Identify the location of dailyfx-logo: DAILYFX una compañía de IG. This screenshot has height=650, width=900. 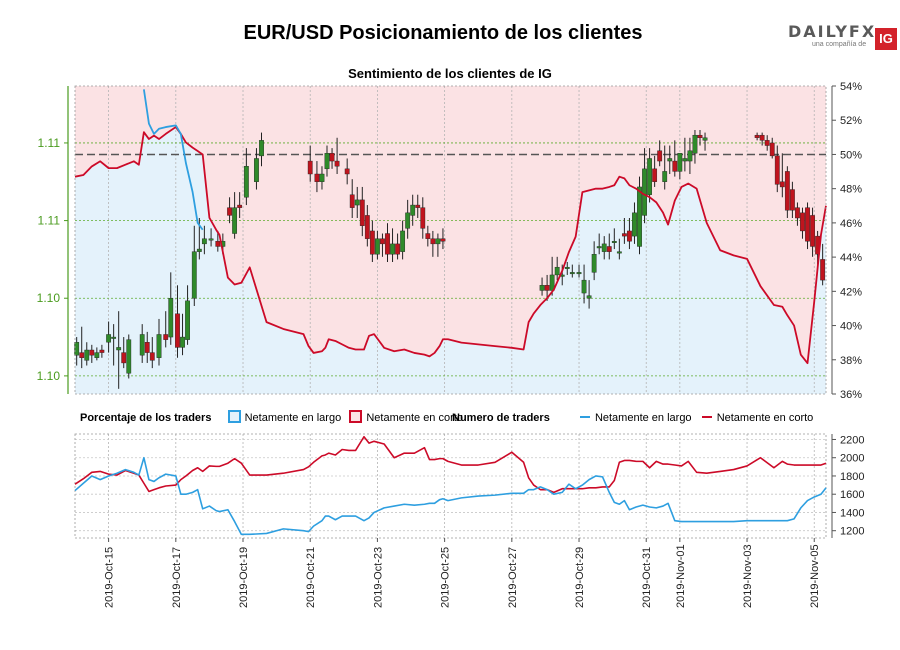
(844, 37).